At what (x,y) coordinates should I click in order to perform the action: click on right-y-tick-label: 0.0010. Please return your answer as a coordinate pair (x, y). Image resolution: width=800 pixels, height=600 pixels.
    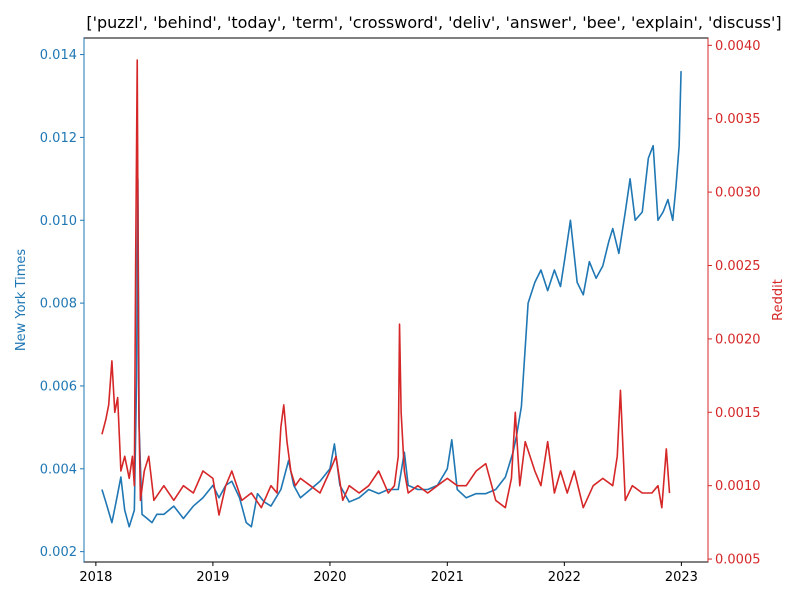
    Looking at the image, I should click on (738, 486).